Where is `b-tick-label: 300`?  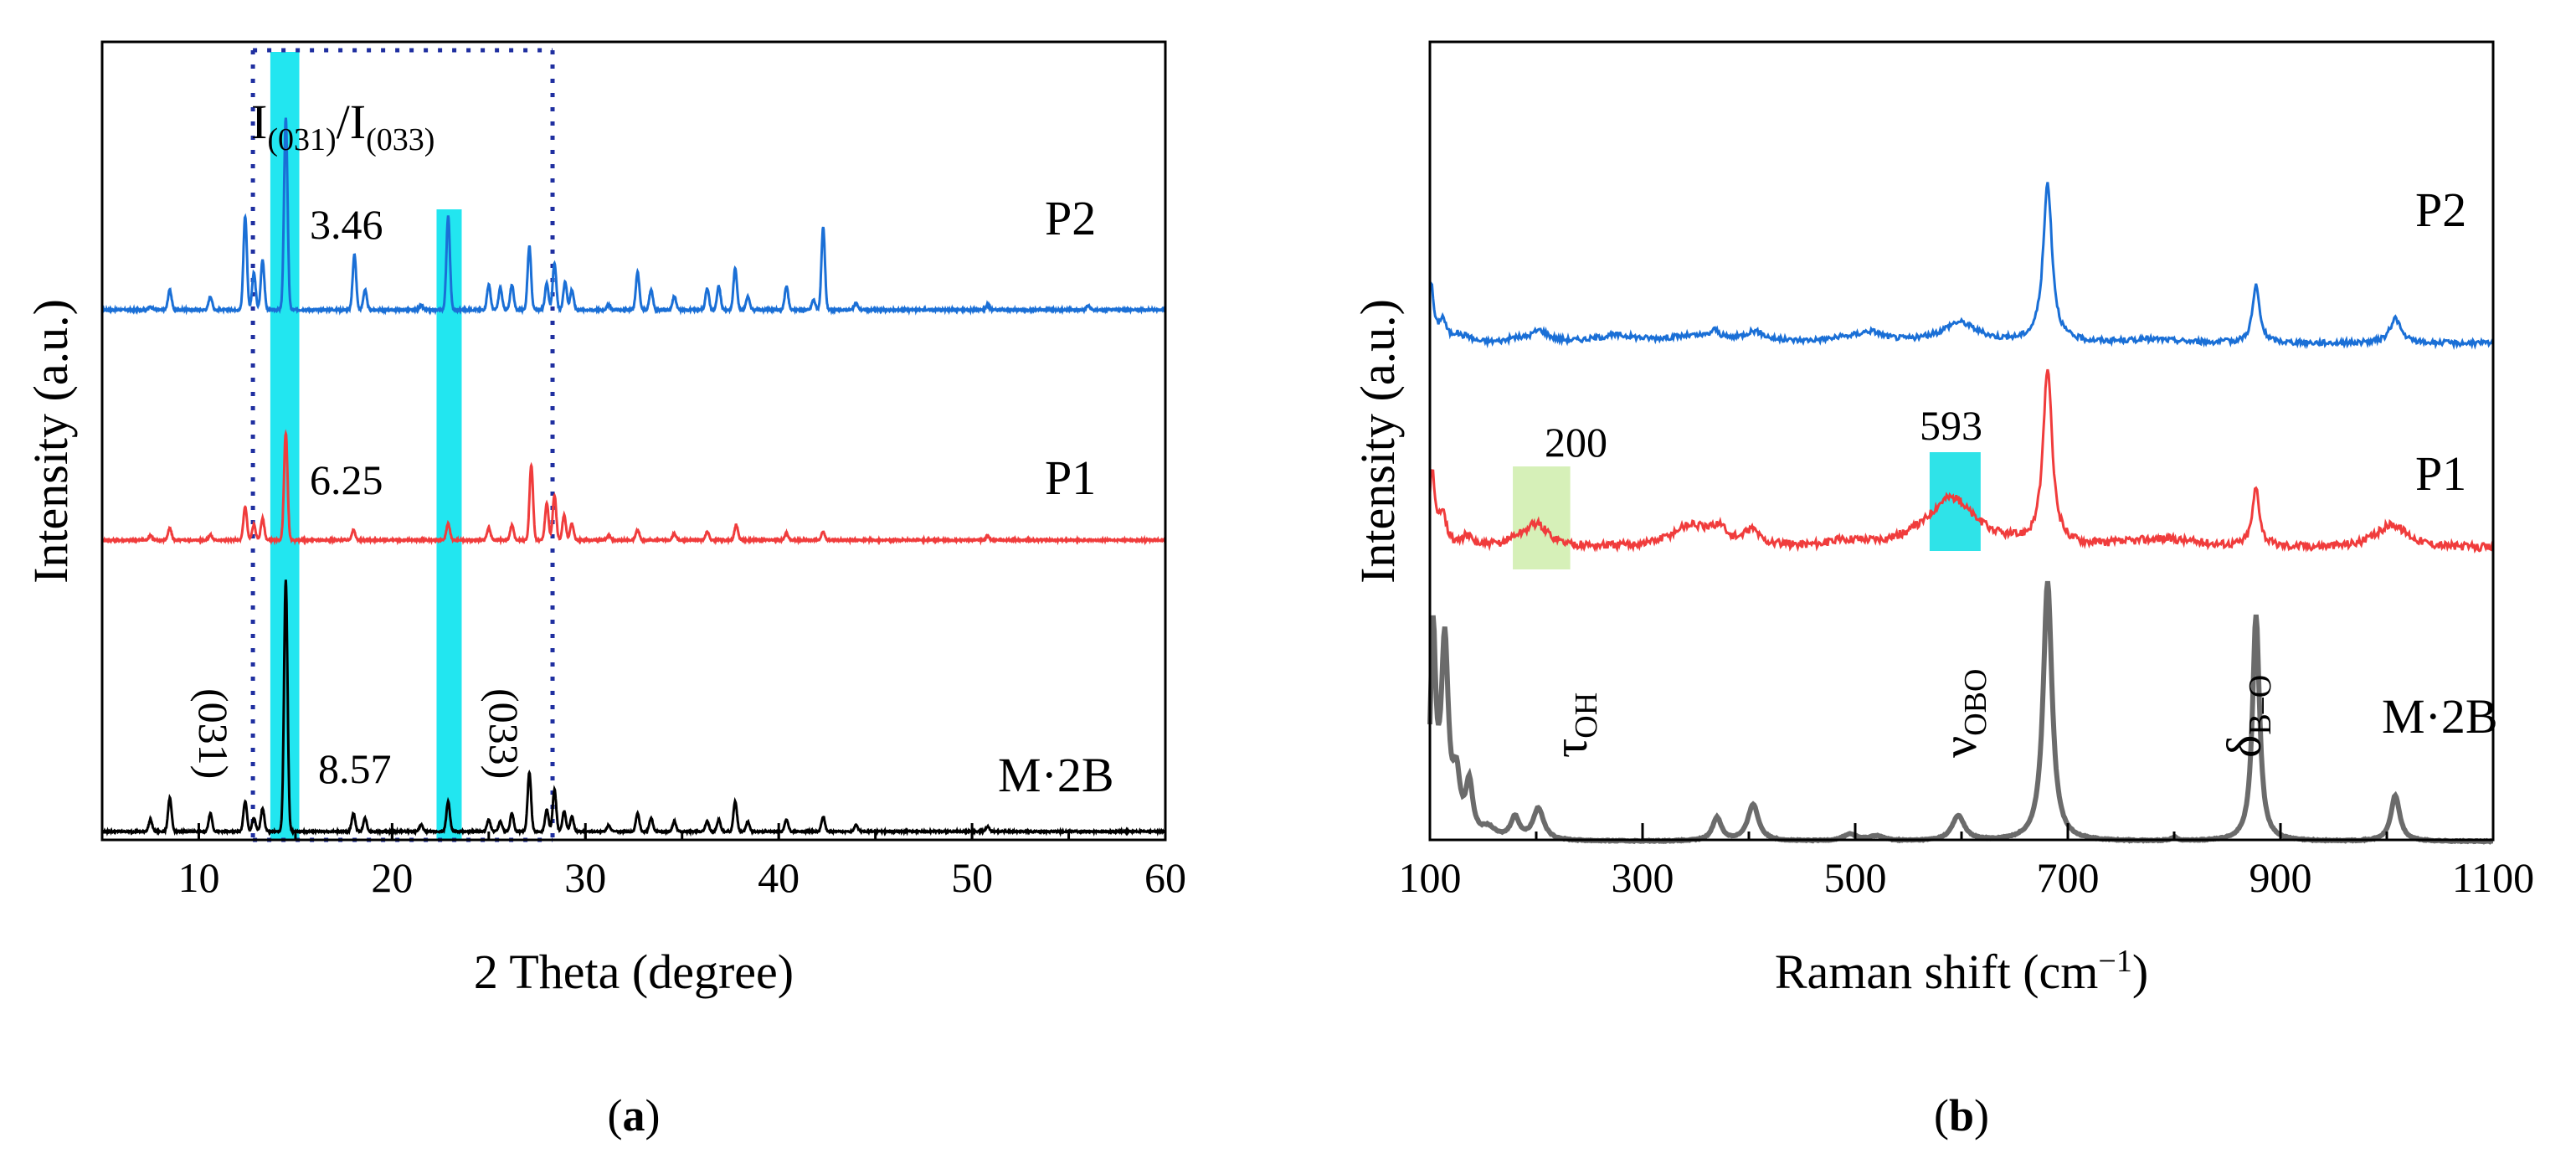 b-tick-label: 300 is located at coordinates (1643, 877).